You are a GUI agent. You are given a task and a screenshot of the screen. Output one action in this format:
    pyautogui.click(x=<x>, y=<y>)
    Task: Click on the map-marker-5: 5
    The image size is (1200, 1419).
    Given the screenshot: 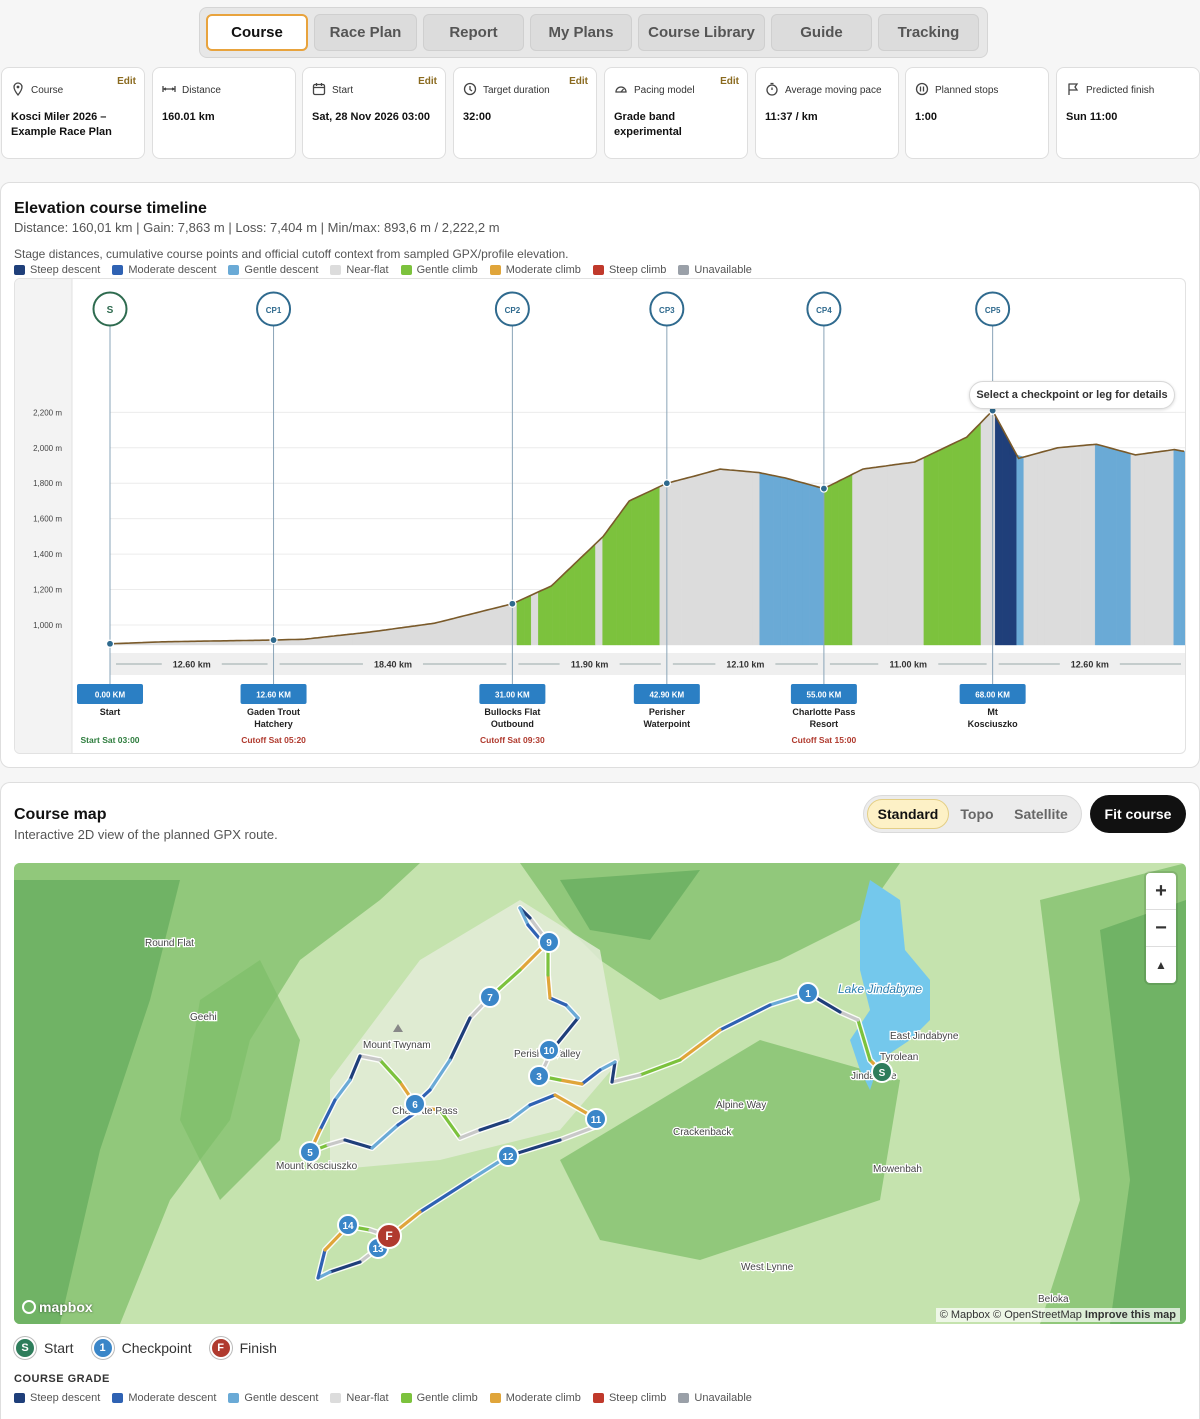 What is the action you would take?
    pyautogui.click(x=310, y=1152)
    